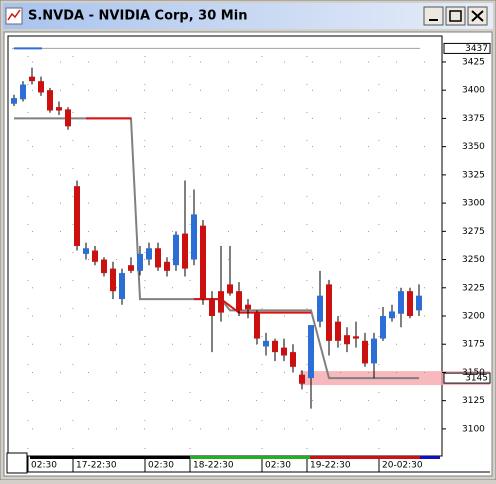  What do you see at coordinates (473, 119) in the screenshot?
I see `y-tick-label: 3375` at bounding box center [473, 119].